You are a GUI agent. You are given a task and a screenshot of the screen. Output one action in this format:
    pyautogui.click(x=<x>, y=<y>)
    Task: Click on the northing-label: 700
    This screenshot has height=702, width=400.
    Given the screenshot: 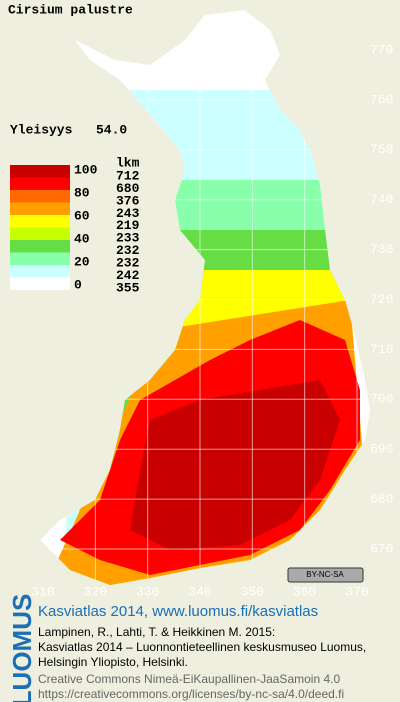 What is the action you would take?
    pyautogui.click(x=381, y=399)
    